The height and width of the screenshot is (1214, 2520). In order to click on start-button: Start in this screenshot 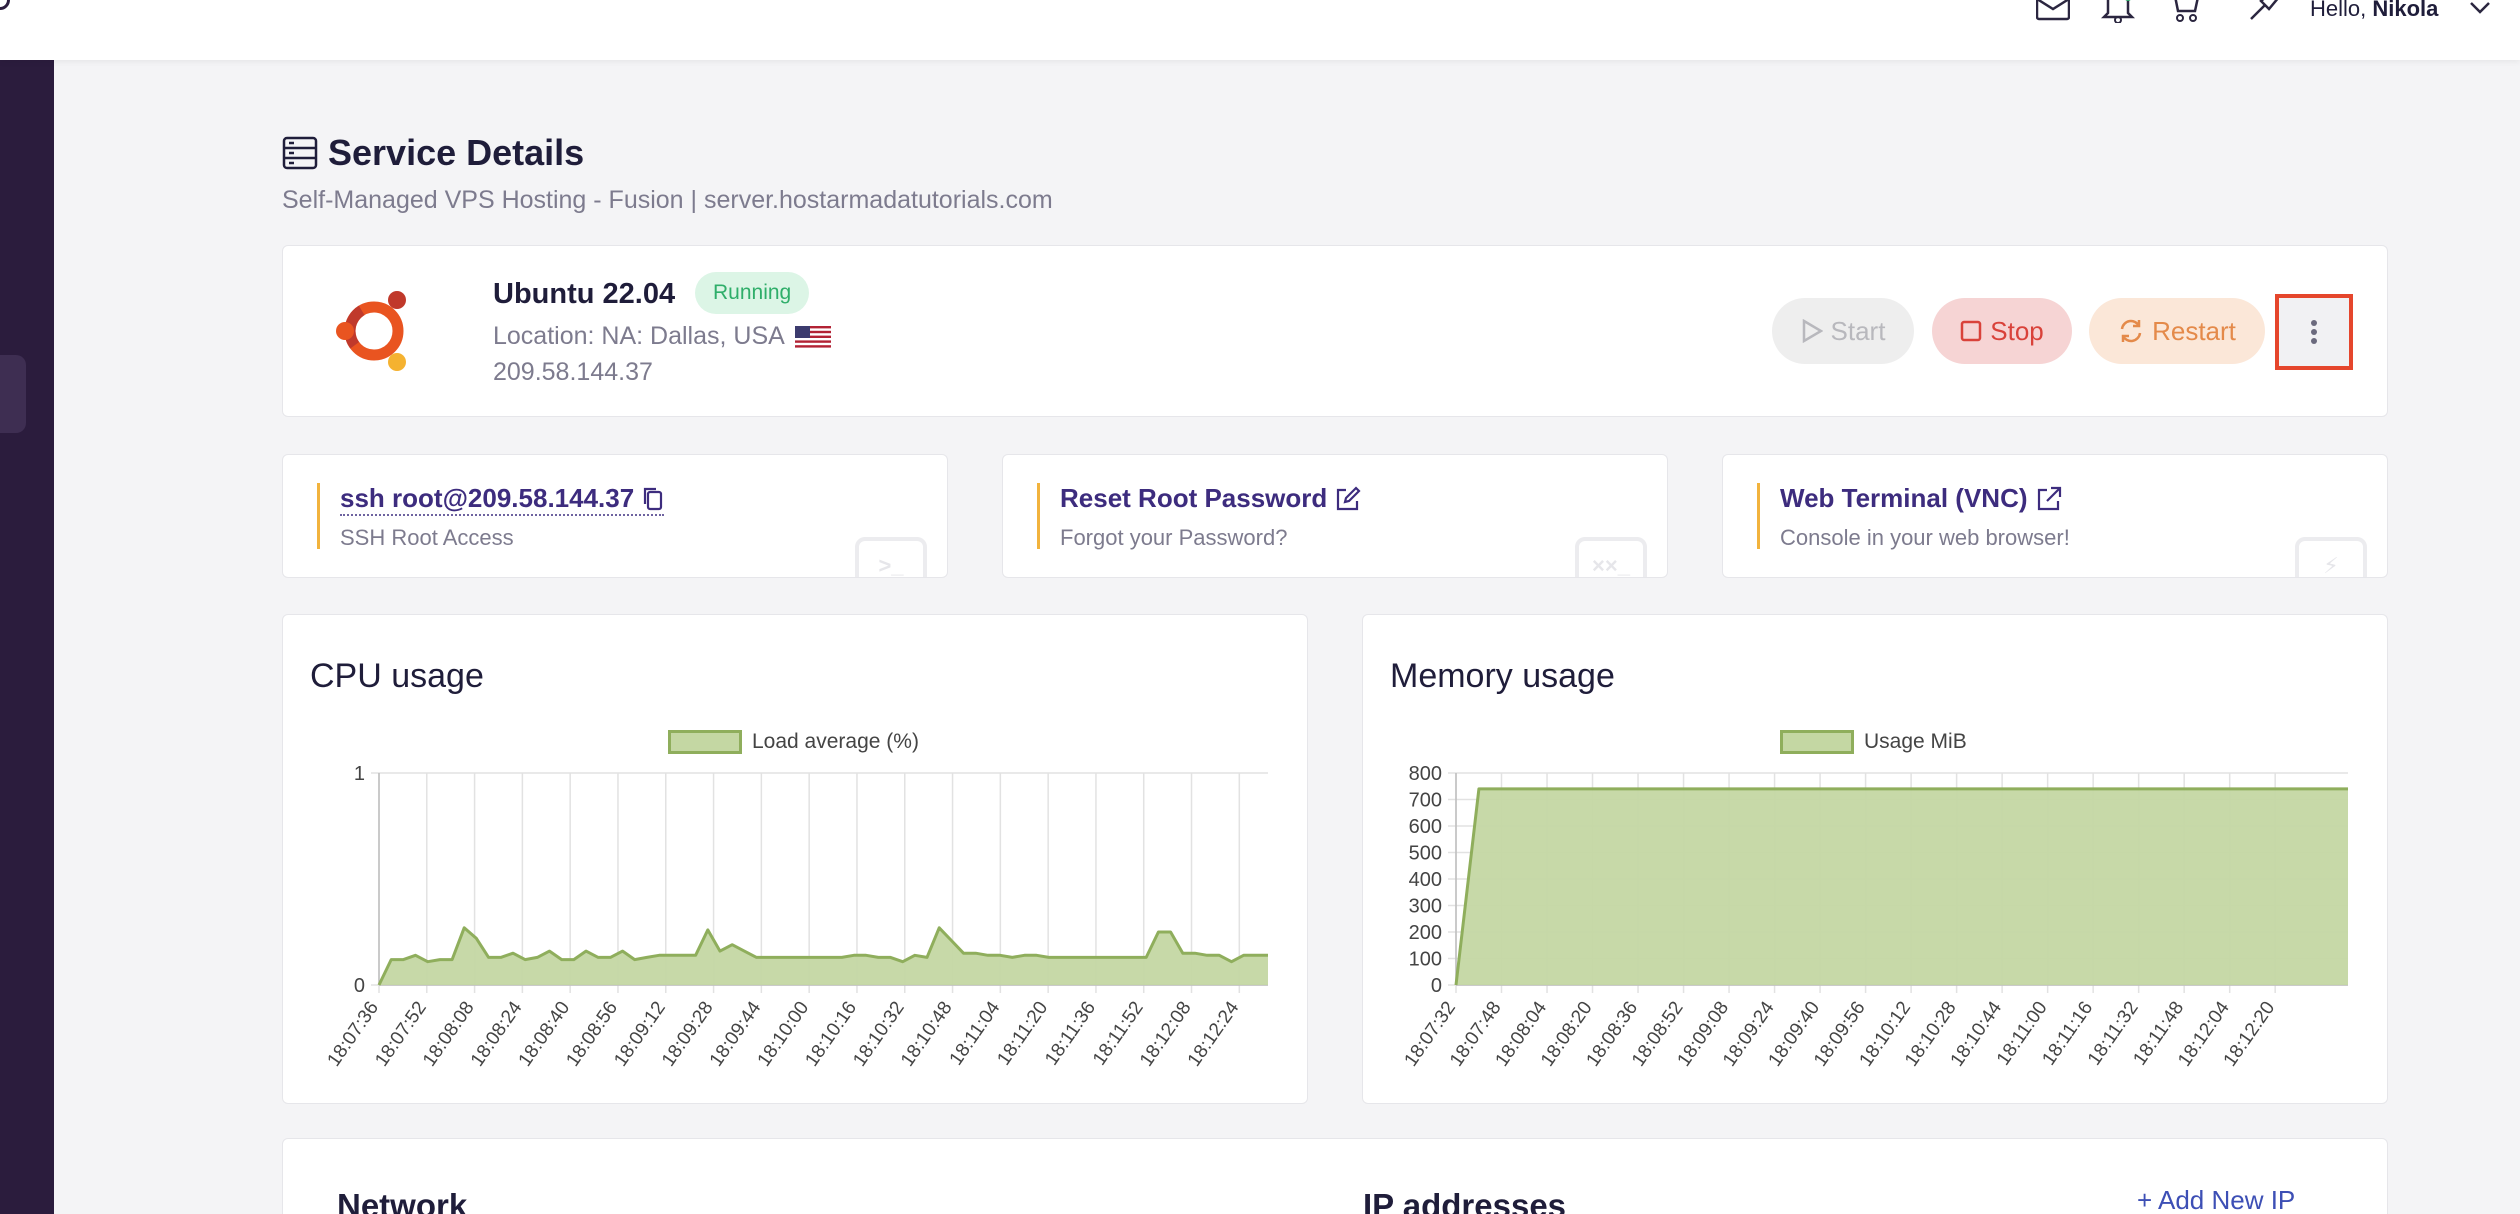, I will do `click(1843, 331)`.